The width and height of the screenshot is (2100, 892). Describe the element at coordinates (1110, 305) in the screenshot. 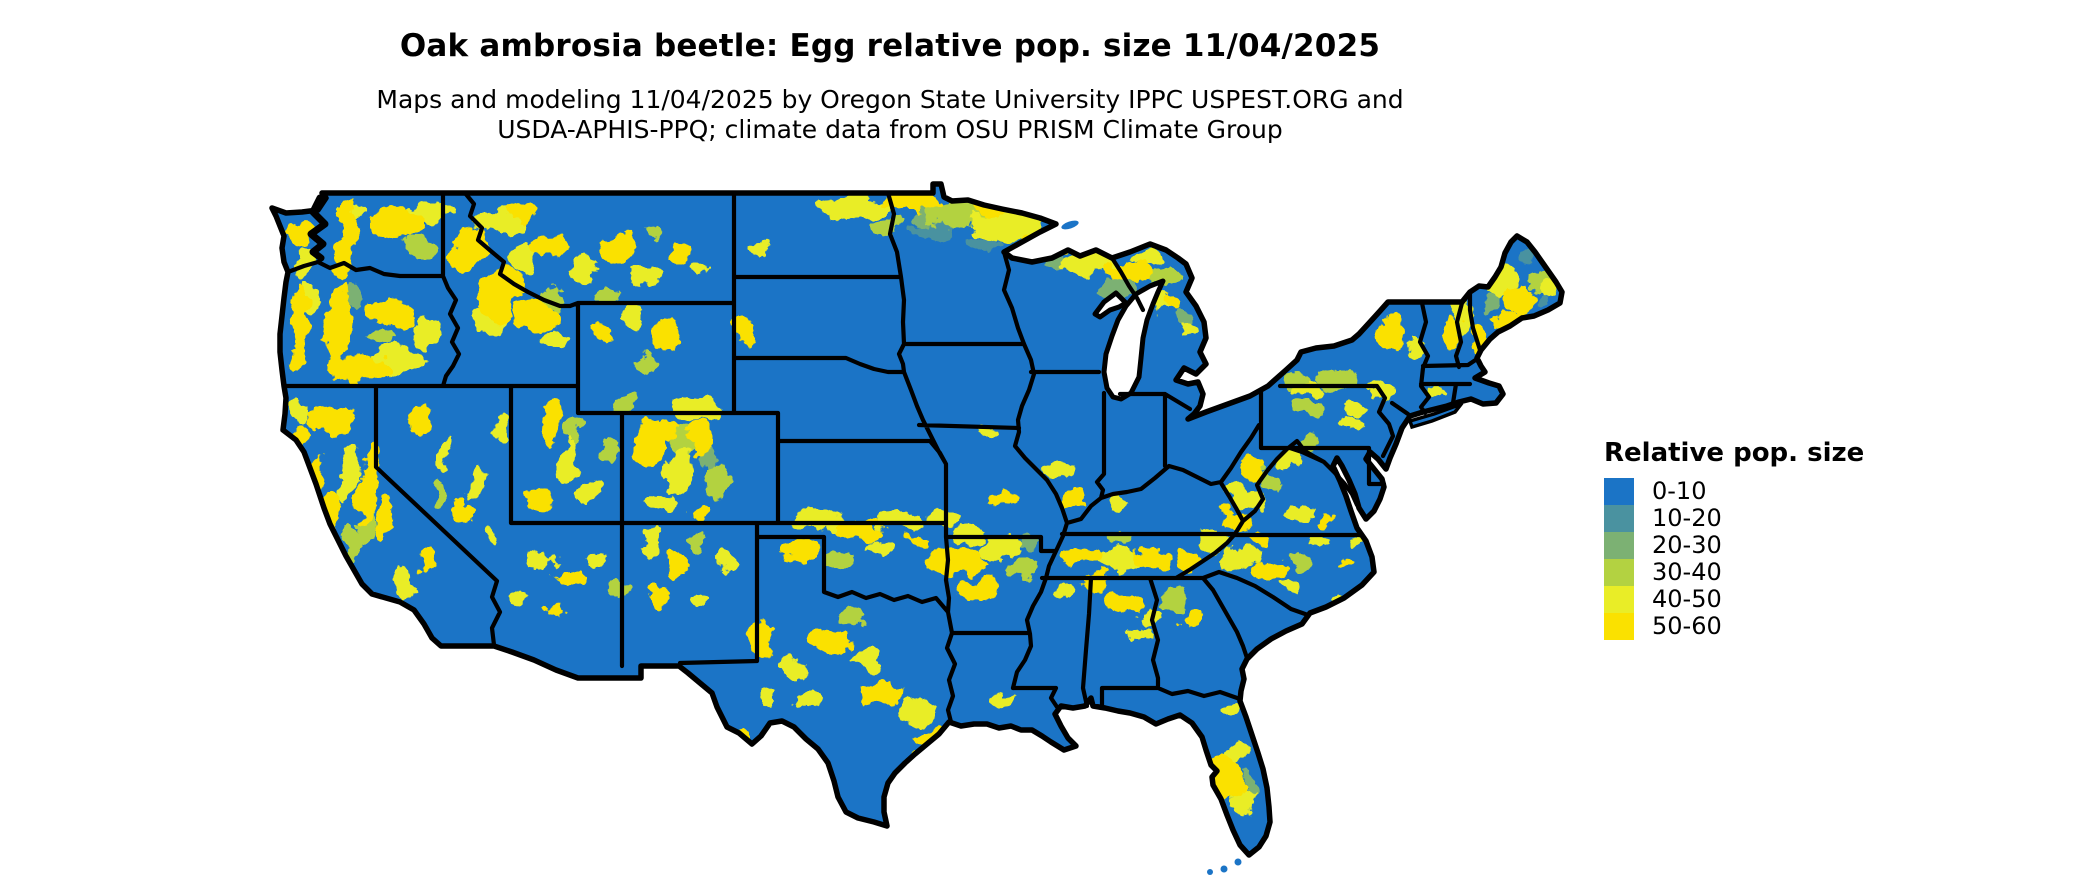

I see `green-bay` at that location.